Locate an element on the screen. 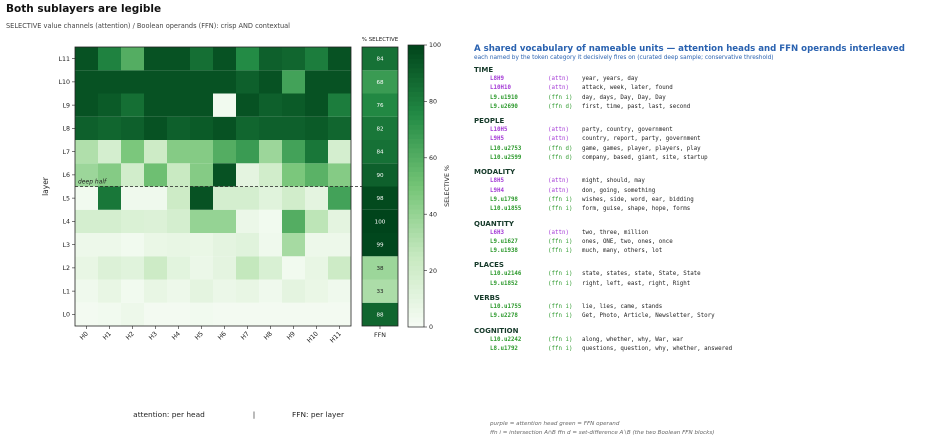 This screenshot has height=444, width=936. unit-type: (ffn d) is located at coordinates (560, 148).